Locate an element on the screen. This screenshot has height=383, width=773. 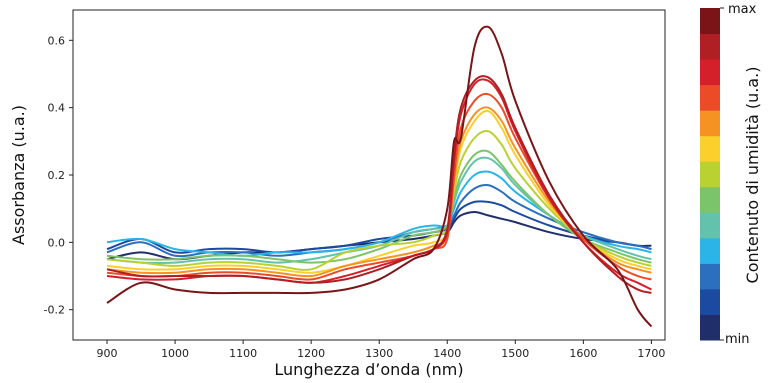
x-tick-label: 900 is located at coordinates (107, 353).